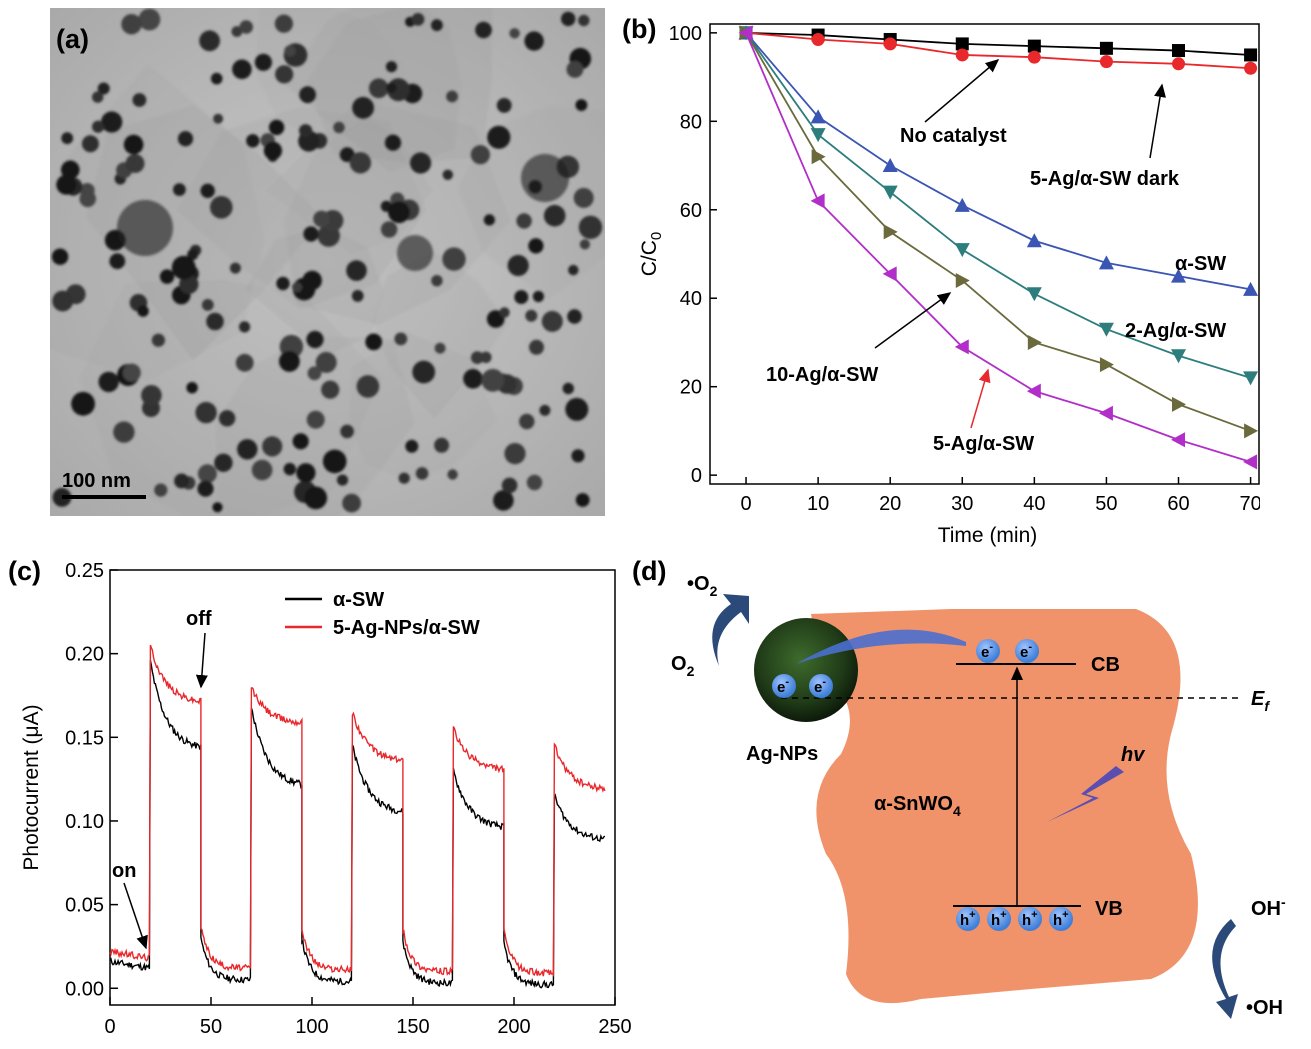 The width and height of the screenshot is (1311, 1049). What do you see at coordinates (1266, 909) in the screenshot?
I see `ohm-main: OH` at bounding box center [1266, 909].